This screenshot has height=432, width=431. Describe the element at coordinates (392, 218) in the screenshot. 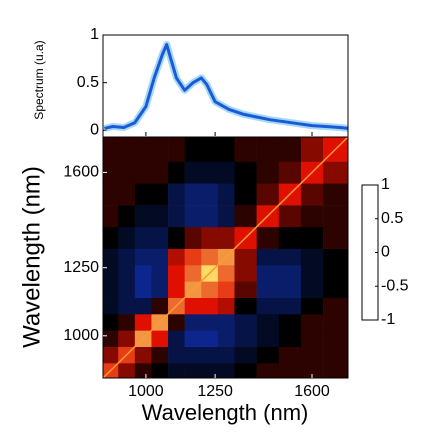

I see `colorbar-tick-label: 0.5` at that location.